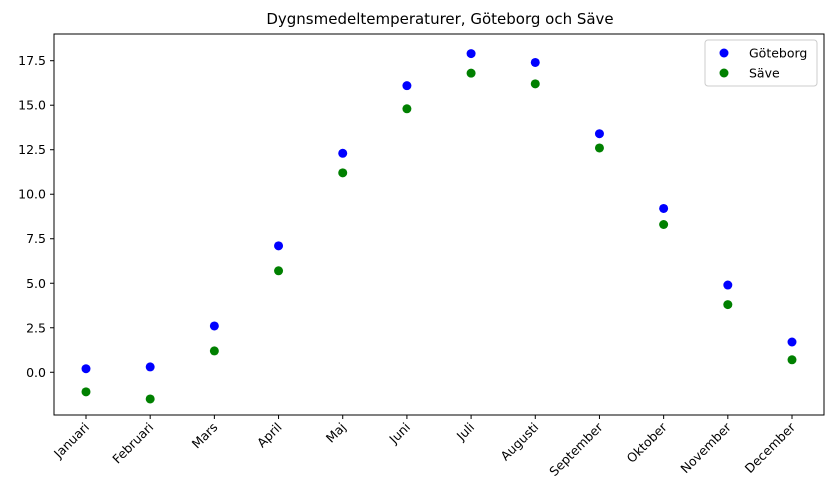 The height and width of the screenshot is (501, 835). What do you see at coordinates (36, 238) in the screenshot?
I see `y-tick-label: 7.5` at bounding box center [36, 238].